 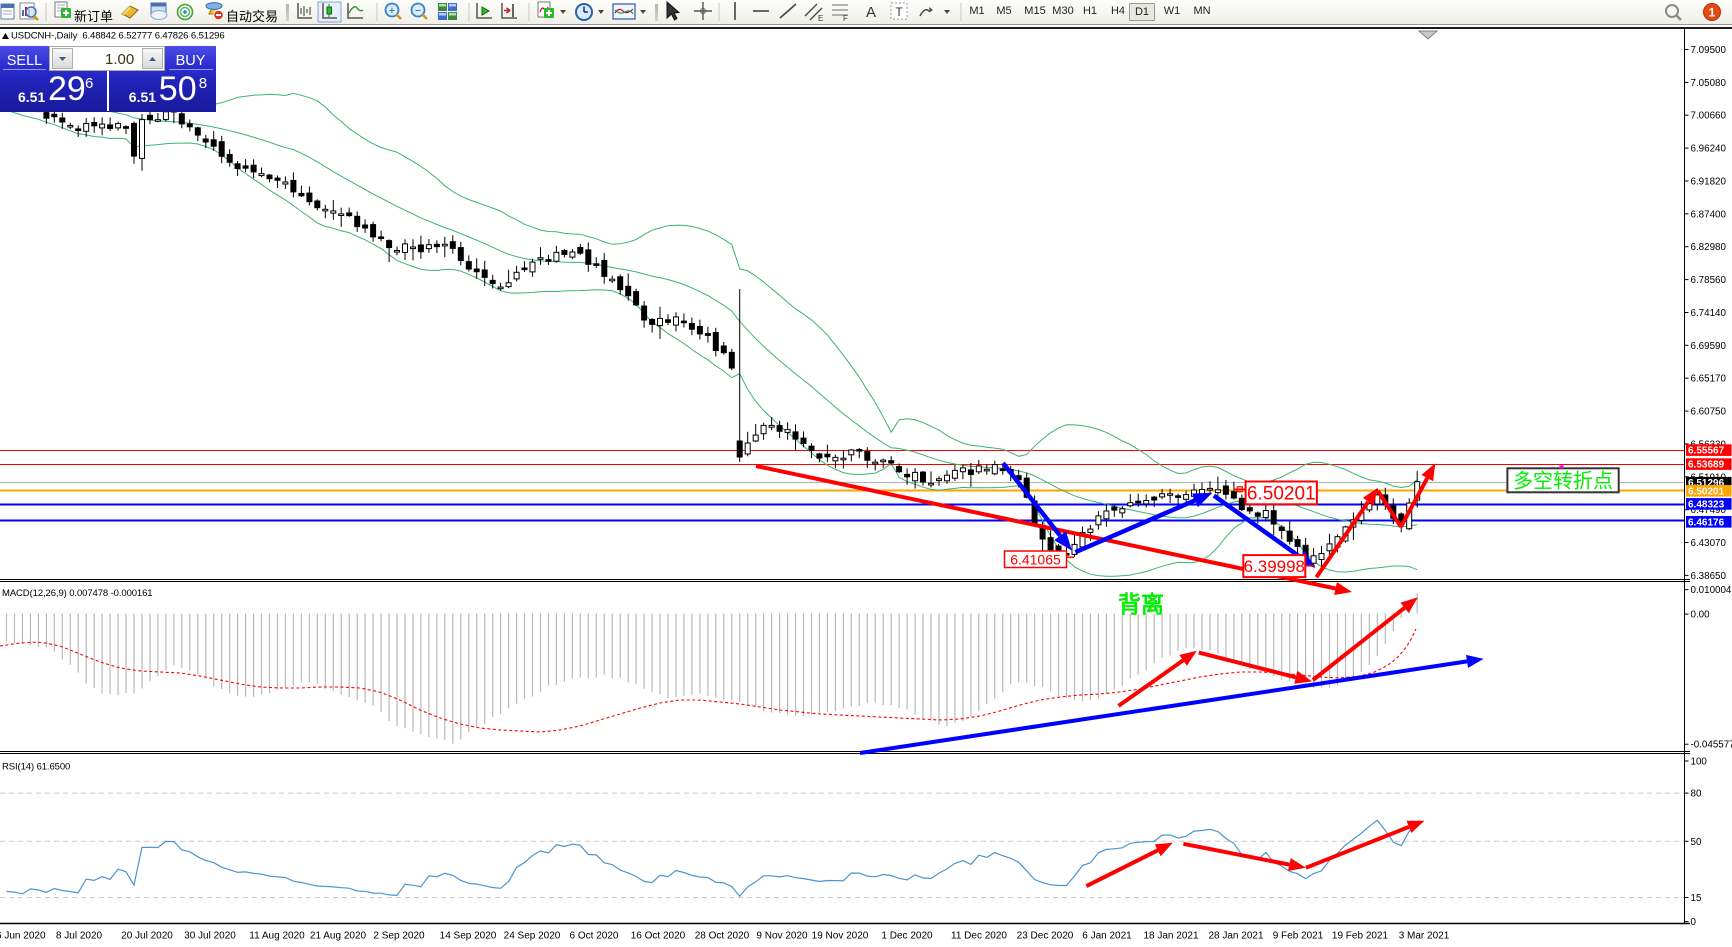 I want to click on svg-text: 7.09500, so click(x=1709, y=50).